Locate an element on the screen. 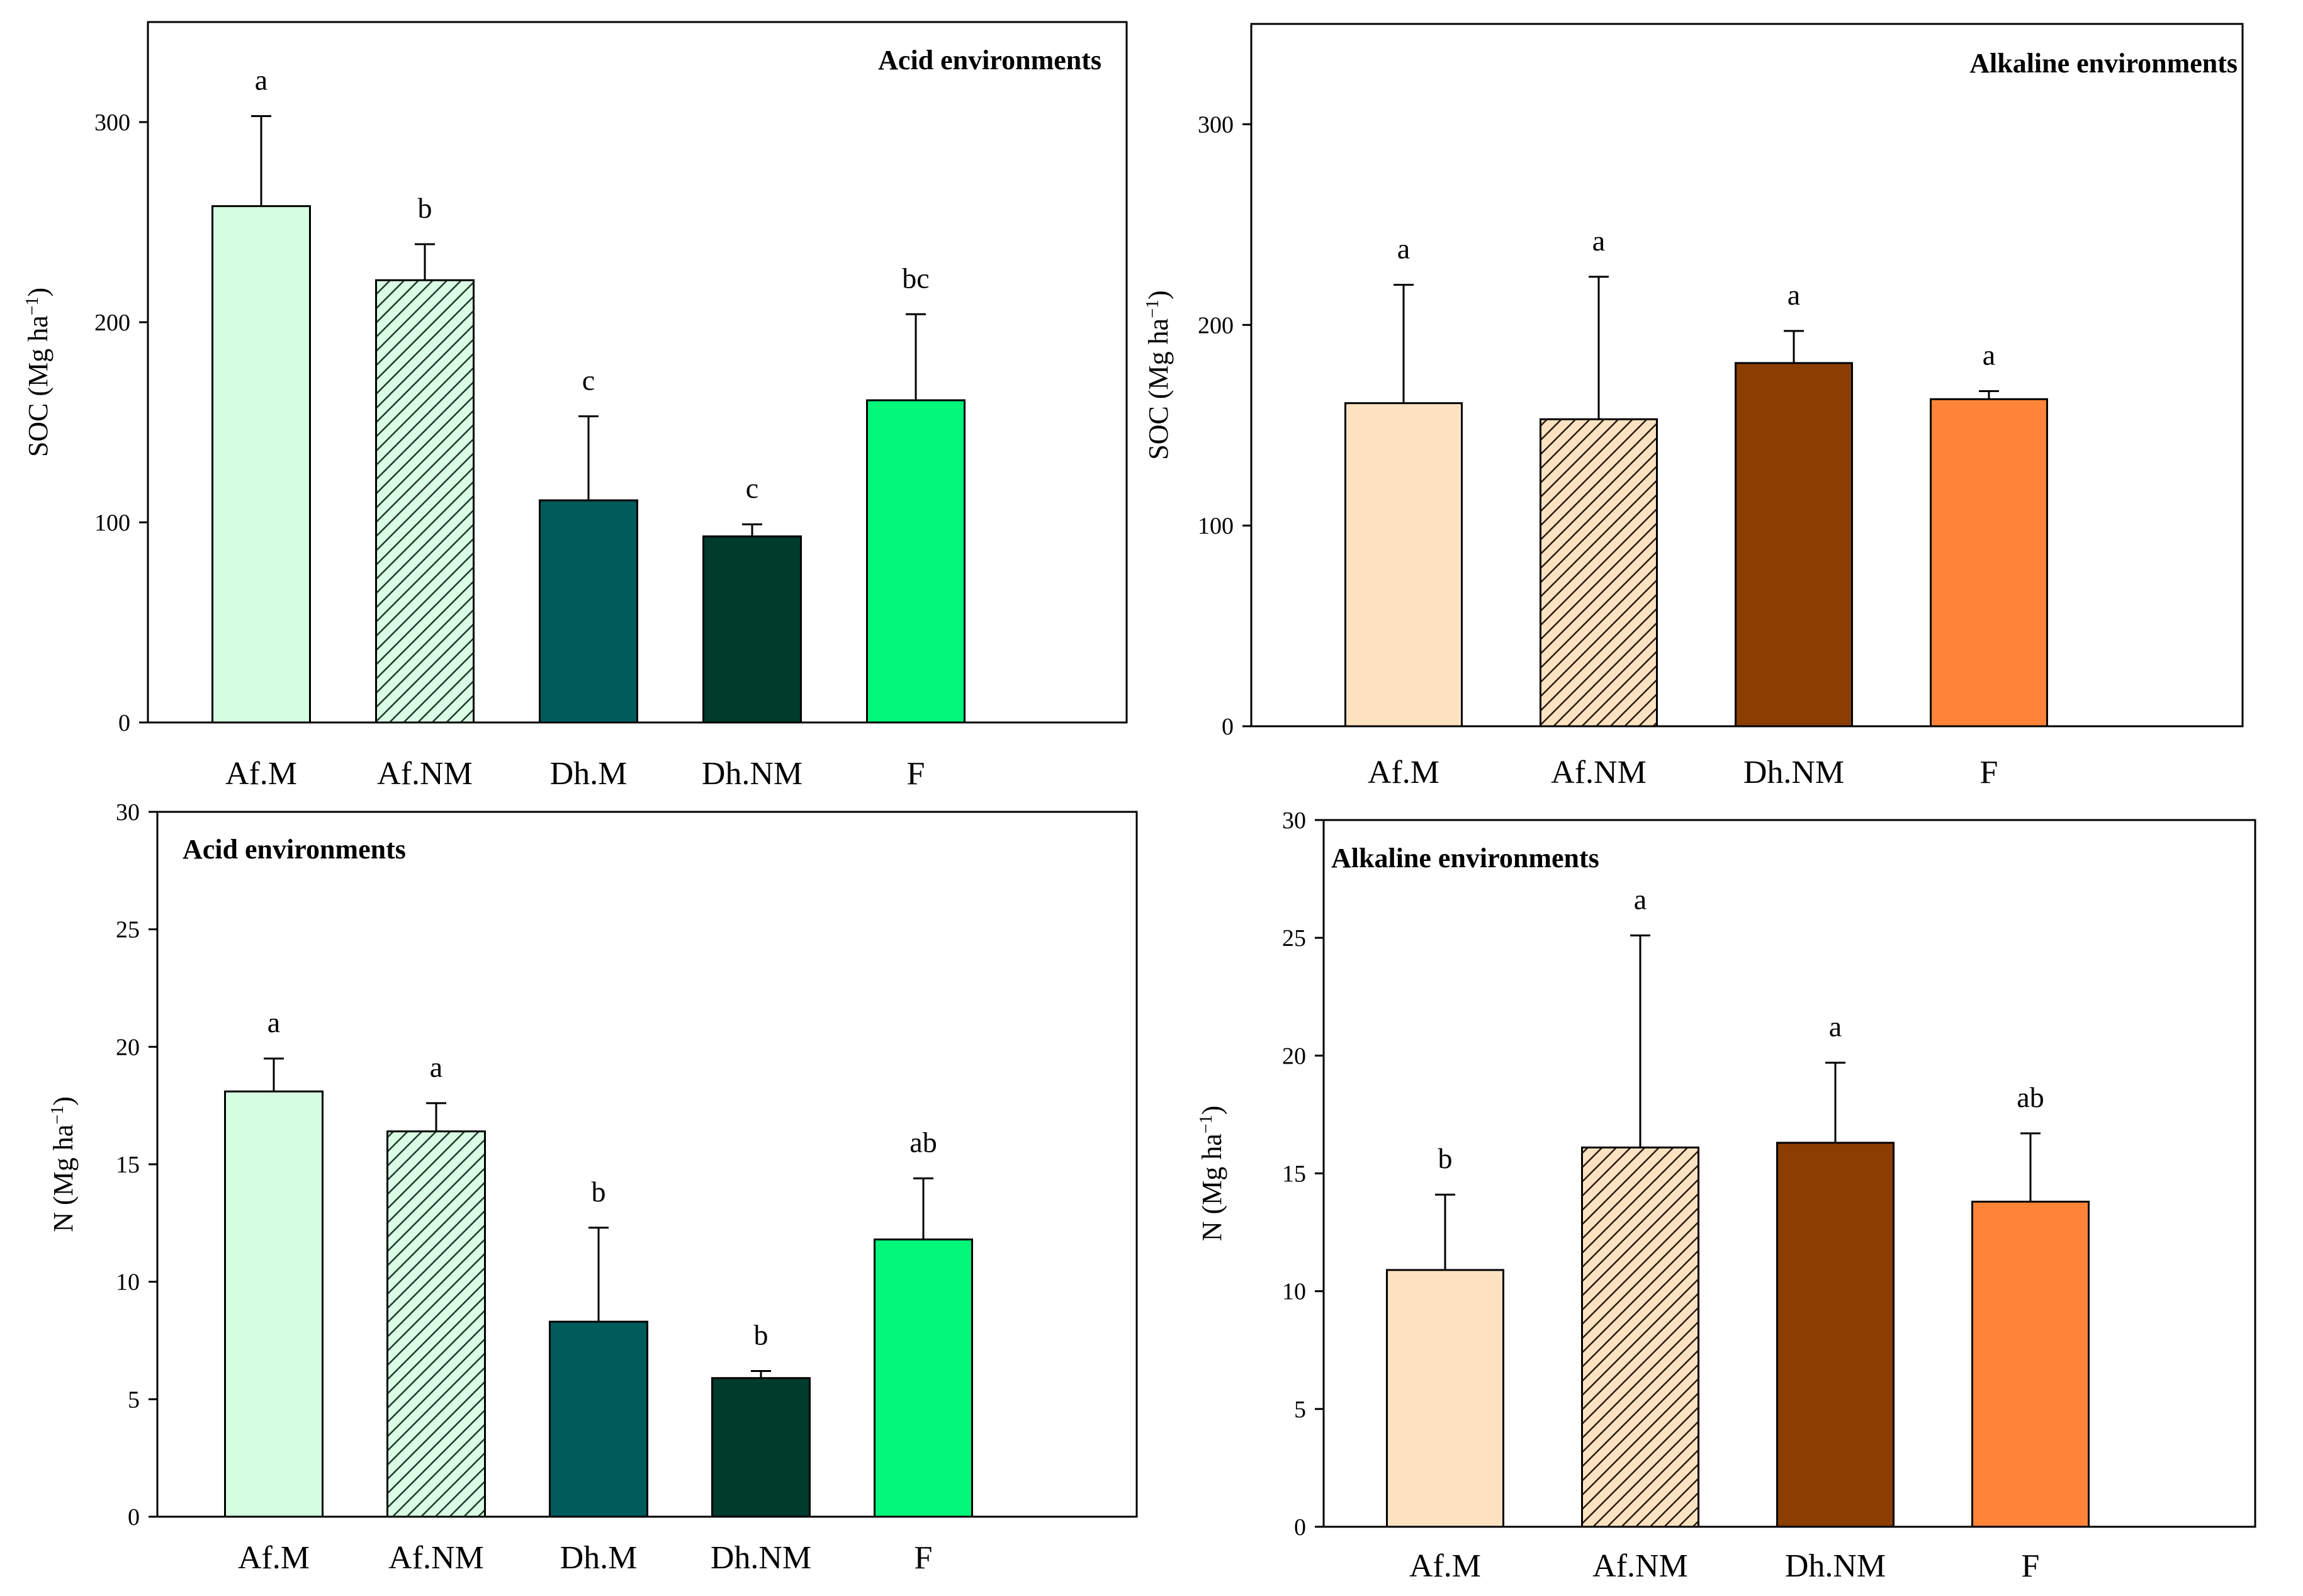  significance-label: bc is located at coordinates (915, 278).